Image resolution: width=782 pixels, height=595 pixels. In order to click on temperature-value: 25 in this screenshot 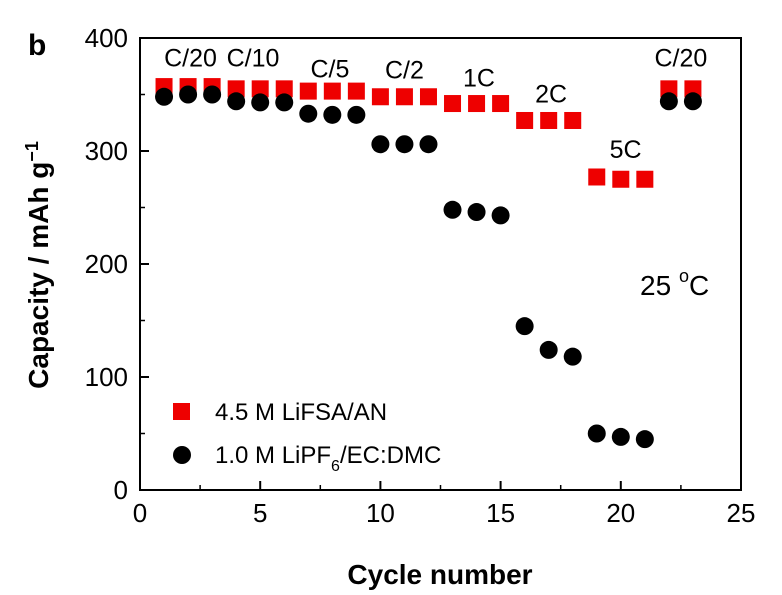, I will do `click(659, 285)`.